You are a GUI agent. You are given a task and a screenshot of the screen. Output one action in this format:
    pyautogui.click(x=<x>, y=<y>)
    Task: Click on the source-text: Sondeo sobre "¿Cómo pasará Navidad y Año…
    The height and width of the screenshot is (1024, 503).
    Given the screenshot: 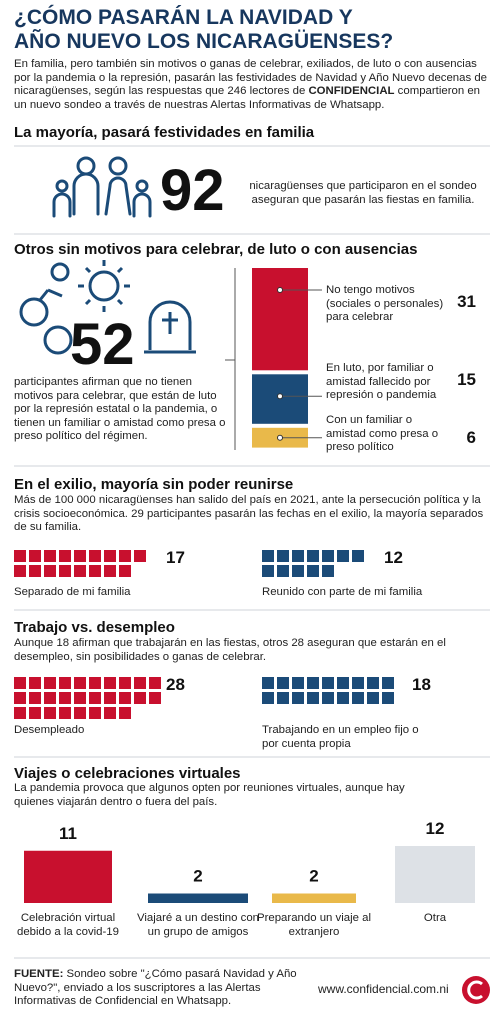 What is the action you would take?
    pyautogui.click(x=155, y=988)
    